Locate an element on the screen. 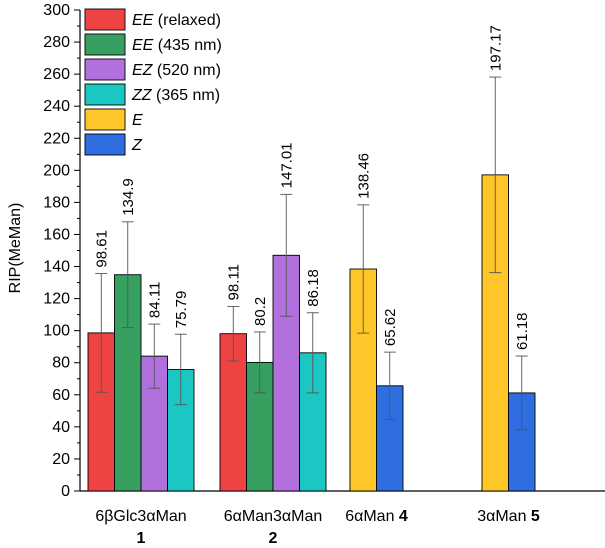 The image size is (605, 548). value-label: 75.79 is located at coordinates (181, 310).